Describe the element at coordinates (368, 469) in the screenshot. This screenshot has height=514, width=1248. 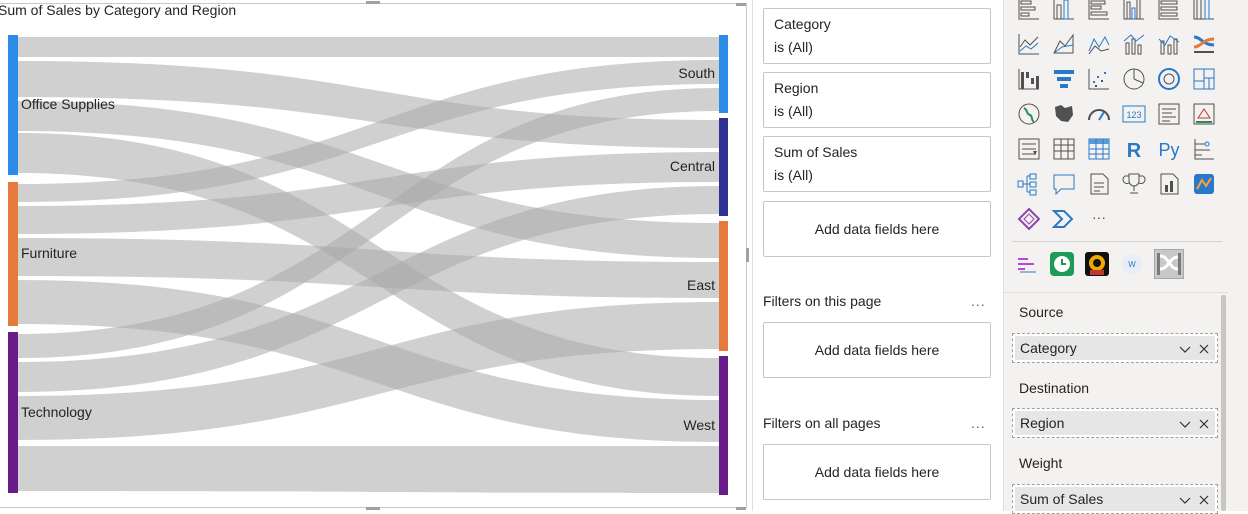
I see `sankey-link-technology-to-west` at that location.